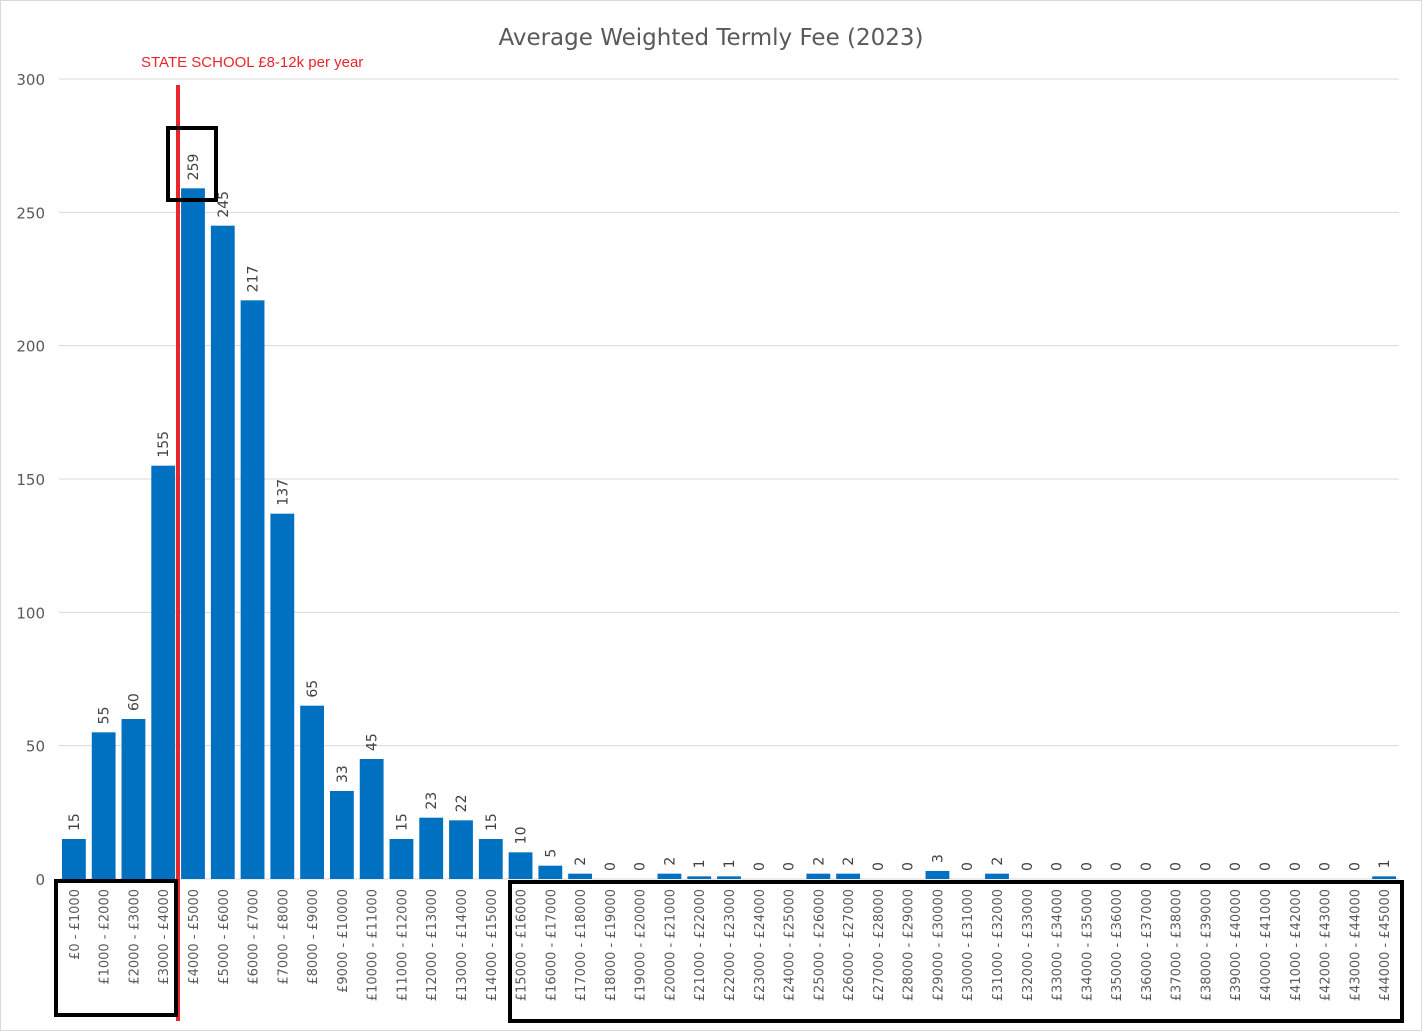  Describe the element at coordinates (998, 945) in the screenshot. I see `x-tick-label: £31000 - £32000` at that location.